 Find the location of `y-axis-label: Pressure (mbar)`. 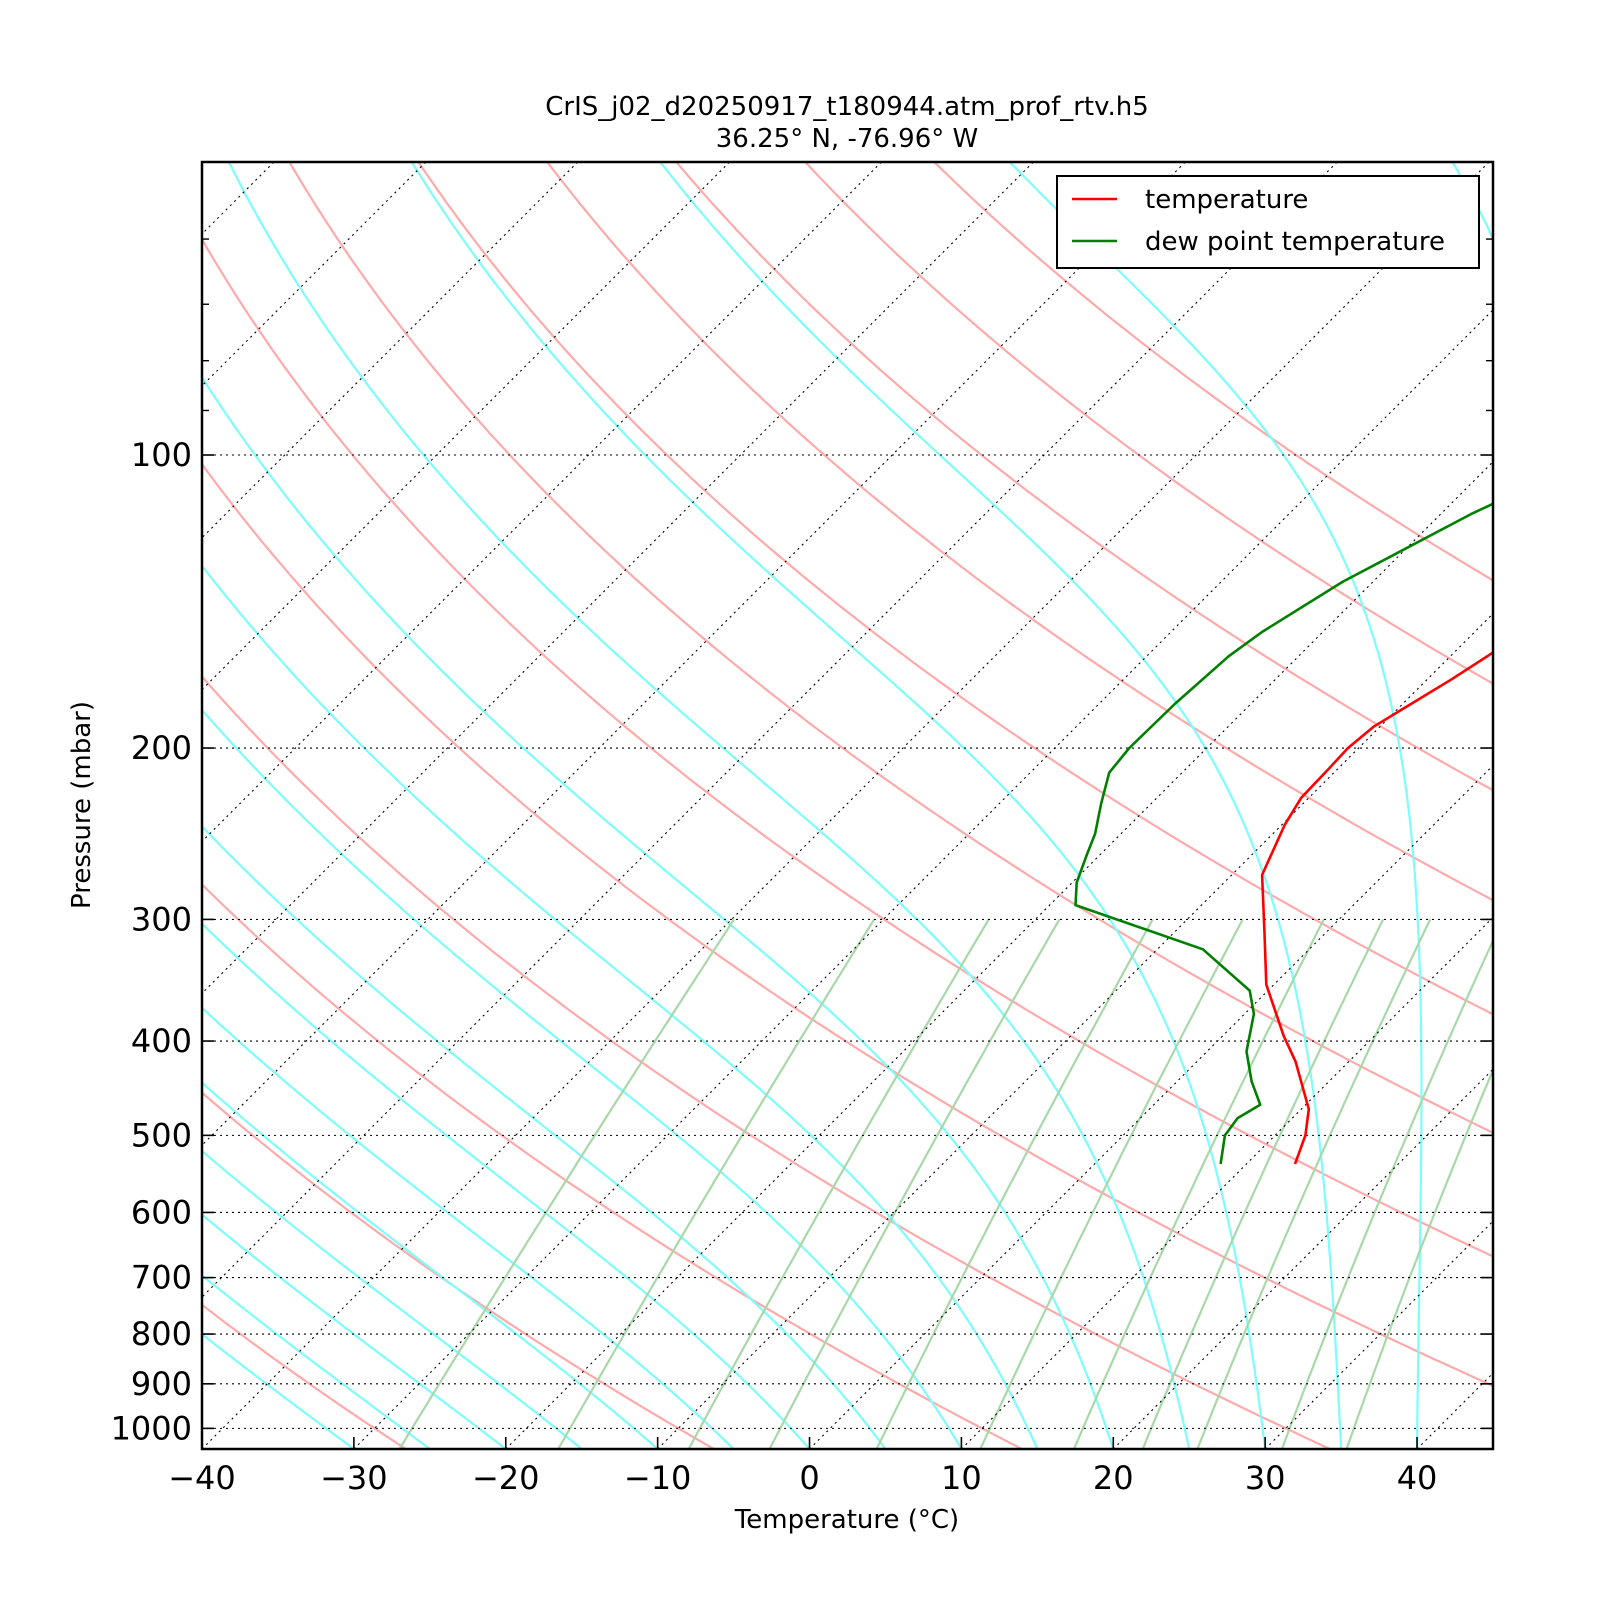

y-axis-label: Pressure (mbar) is located at coordinates (82, 805).